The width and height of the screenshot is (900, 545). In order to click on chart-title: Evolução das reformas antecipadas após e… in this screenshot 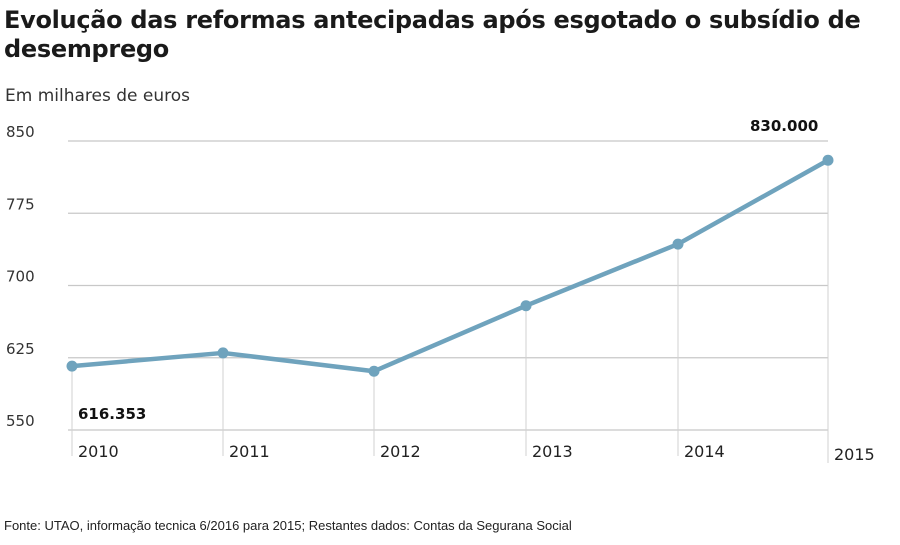, I will do `click(432, 34)`.